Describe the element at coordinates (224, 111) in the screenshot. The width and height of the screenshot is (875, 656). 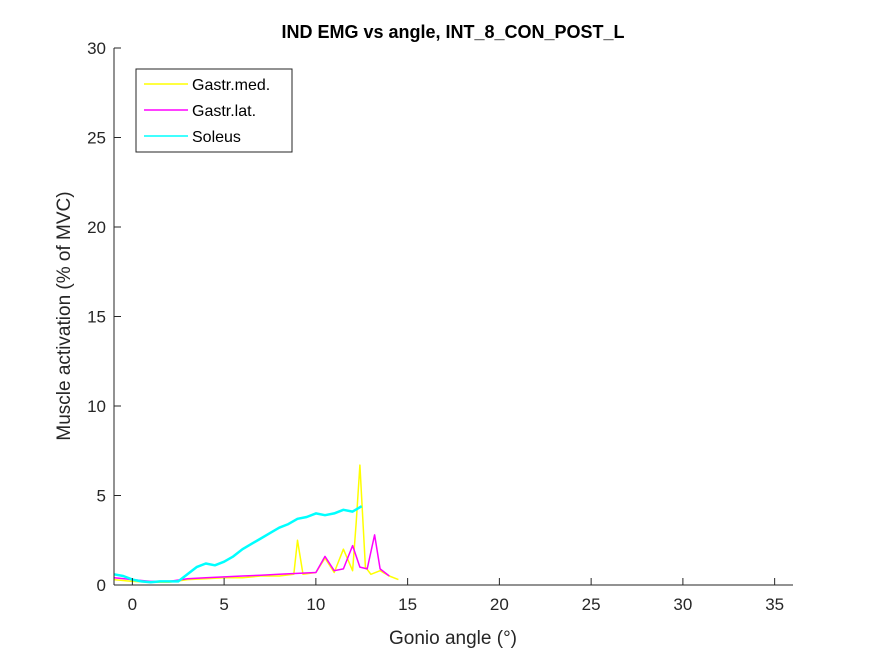
I see `legend-entry-label: Gastr.lat.` at that location.